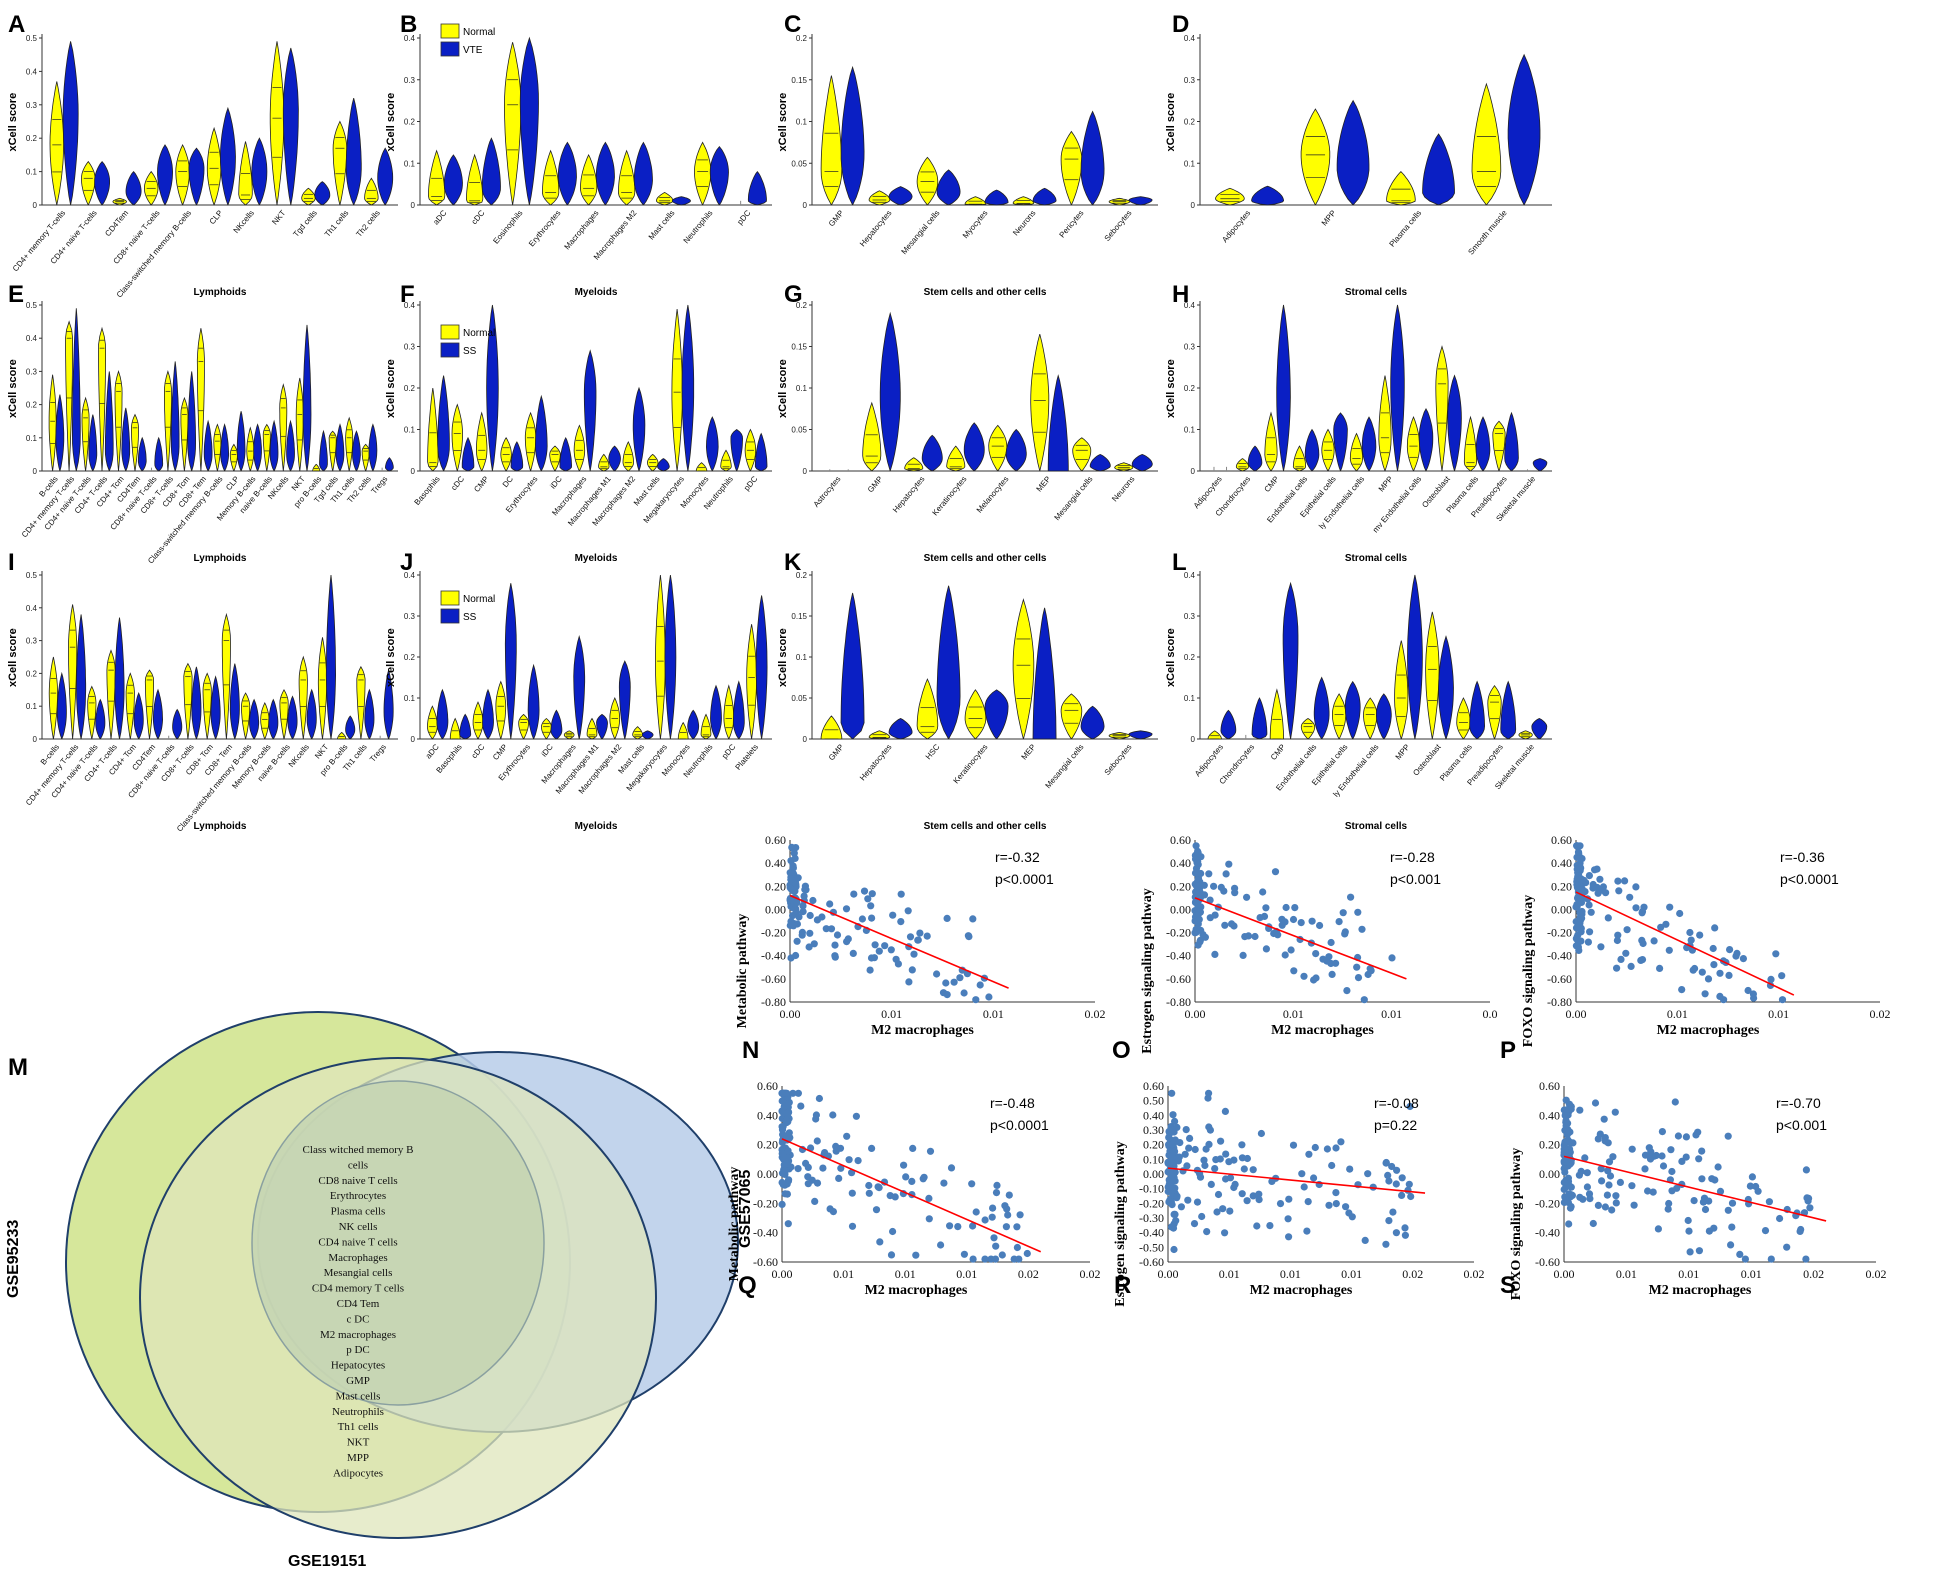  I want to click on violin-ss-sebocytes, so click(1140, 735).